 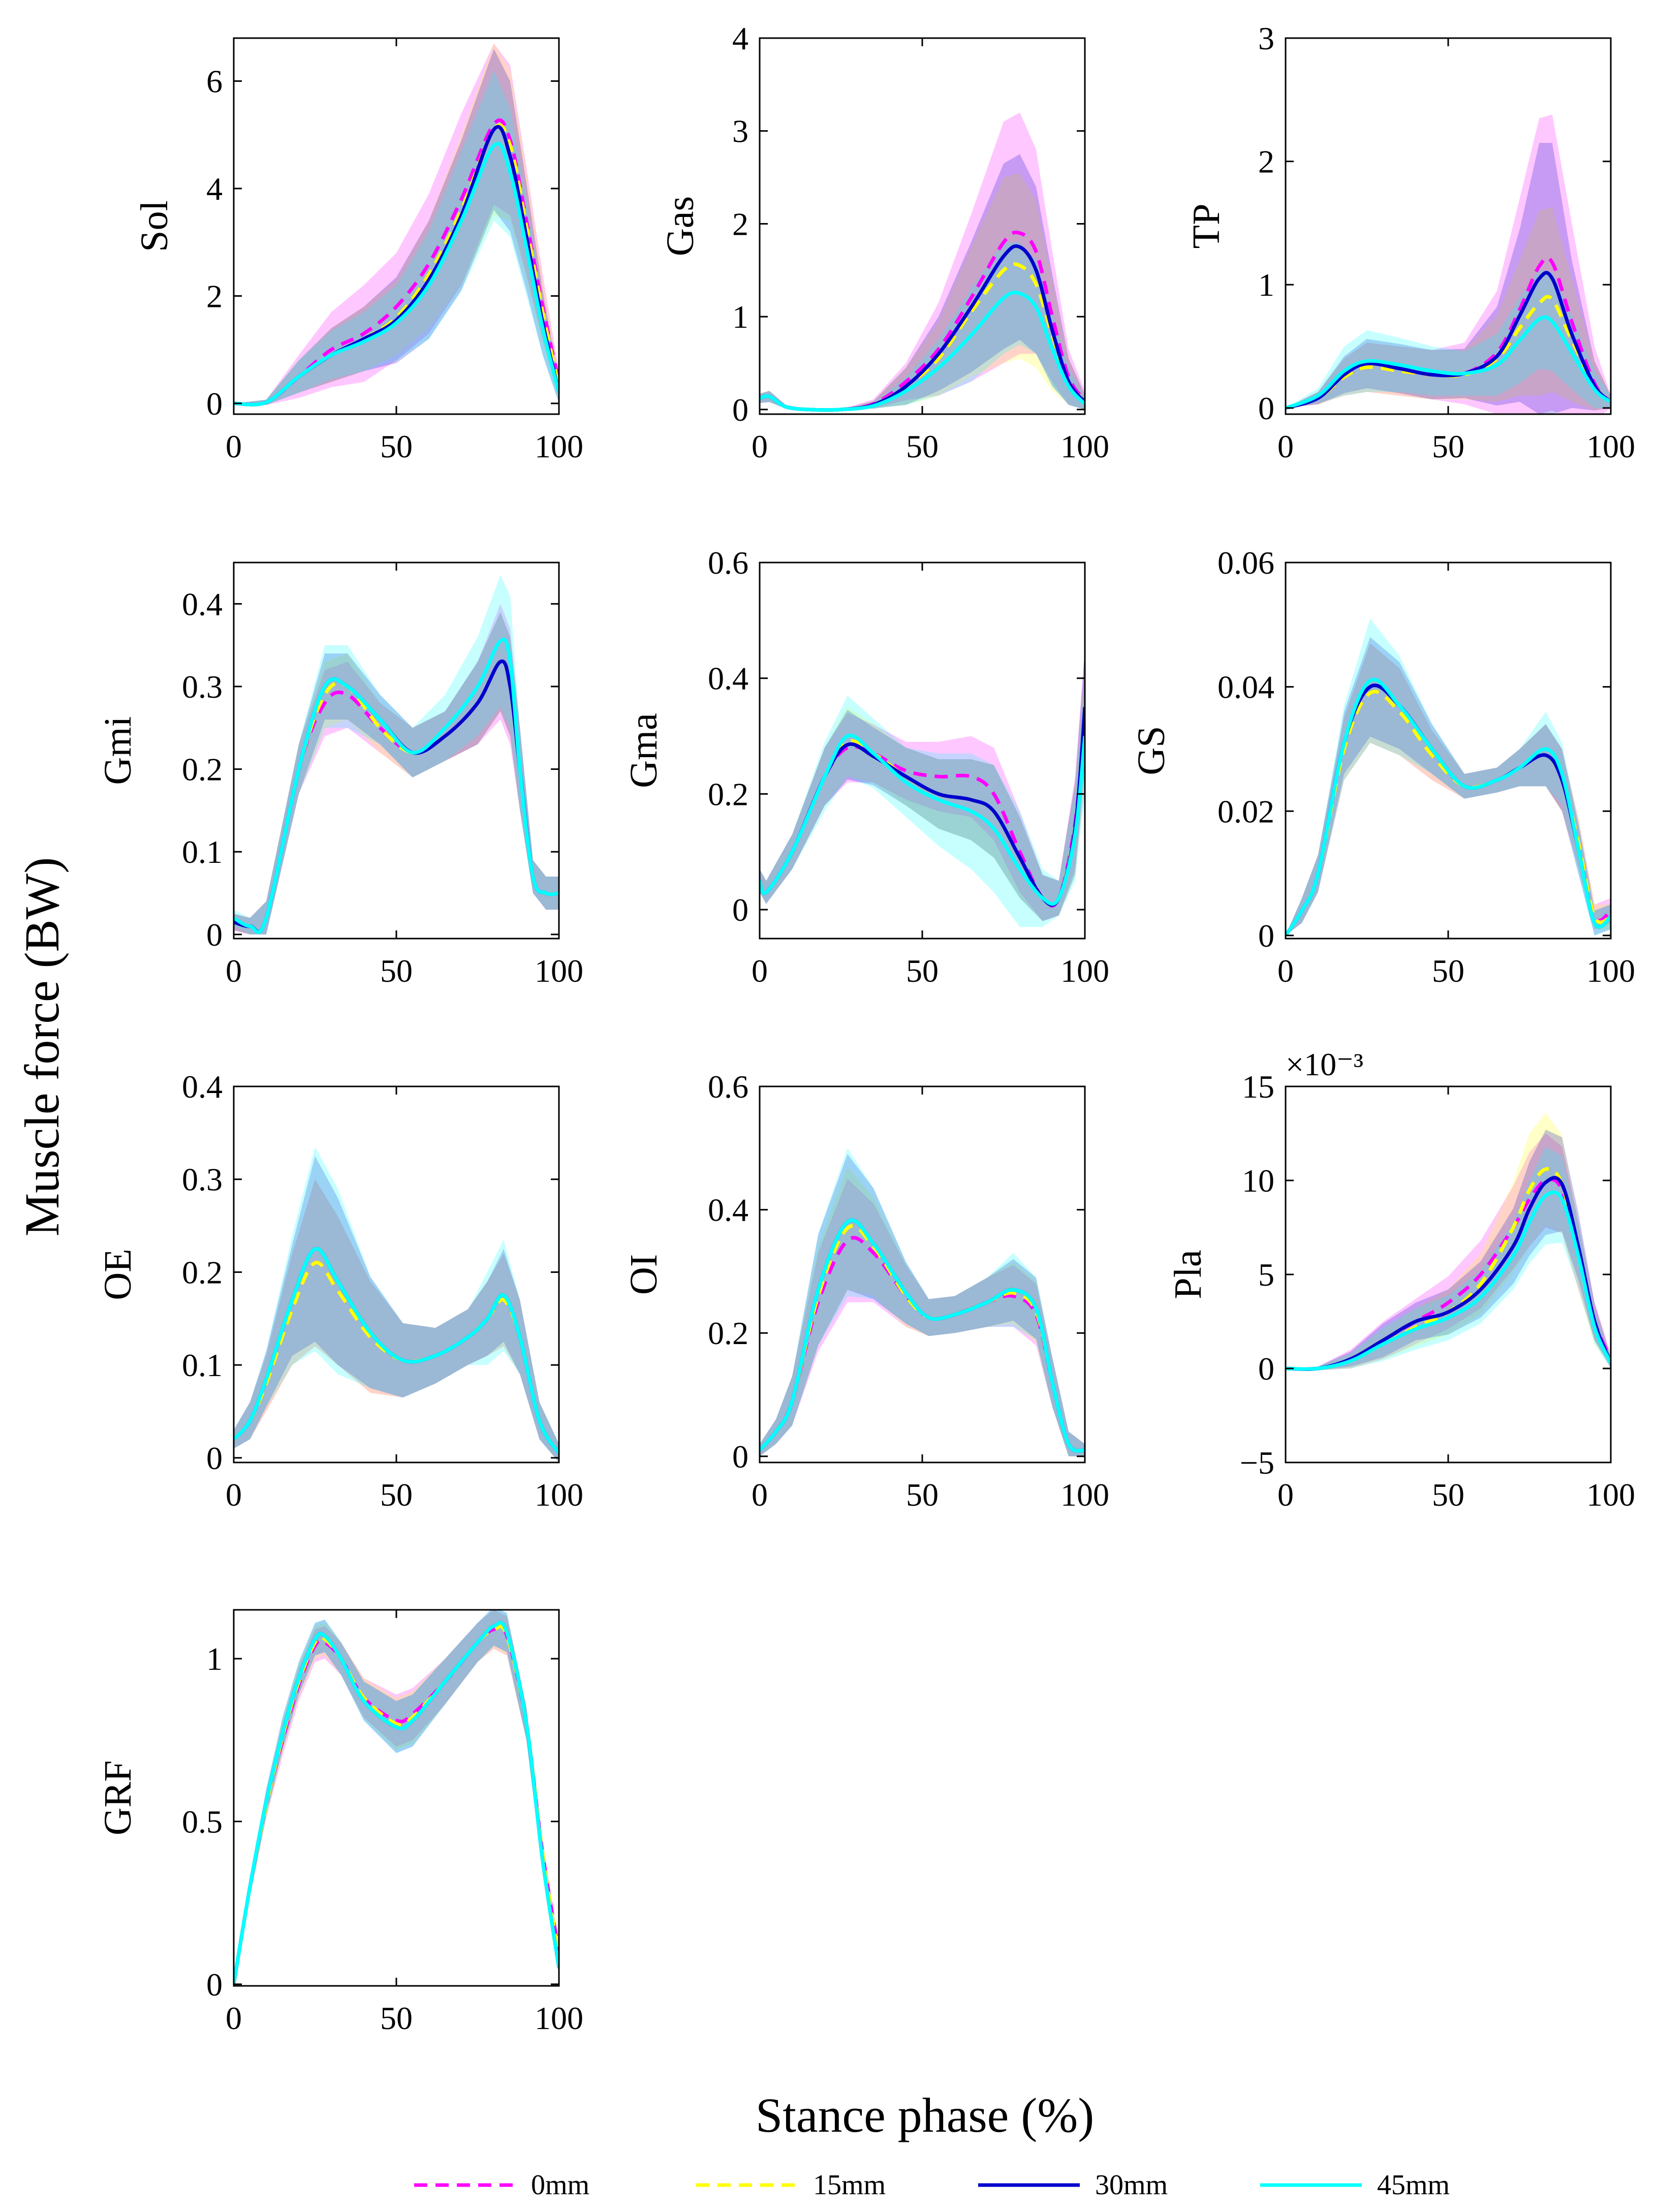 What do you see at coordinates (681, 226) in the screenshot?
I see `y-axis-label: Gas` at bounding box center [681, 226].